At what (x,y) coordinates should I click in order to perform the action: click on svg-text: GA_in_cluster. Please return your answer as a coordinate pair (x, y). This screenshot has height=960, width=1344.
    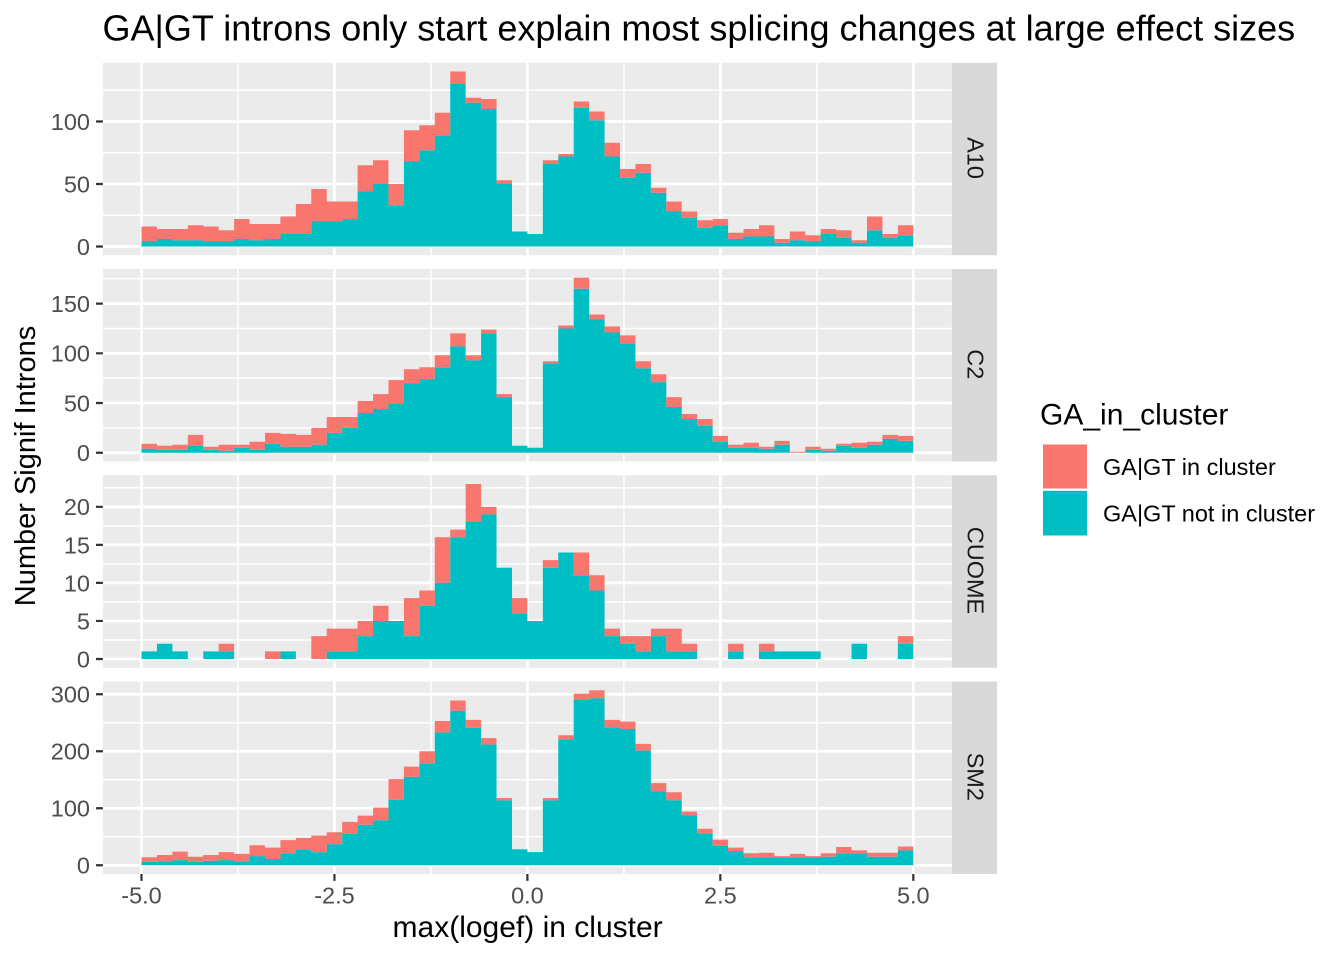
    Looking at the image, I should click on (1134, 415).